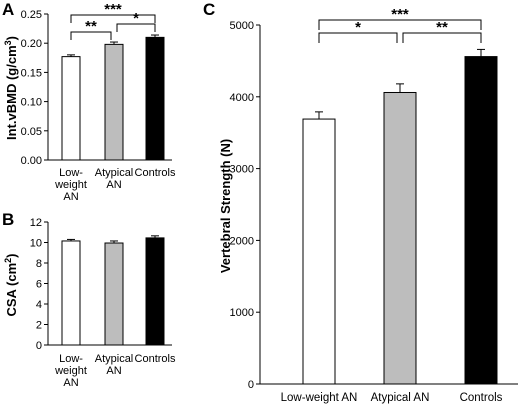 Image resolution: width=520 pixels, height=404 pixels. Describe the element at coordinates (31, 44) in the screenshot. I see `y-tick-label: 0.20` at that location.